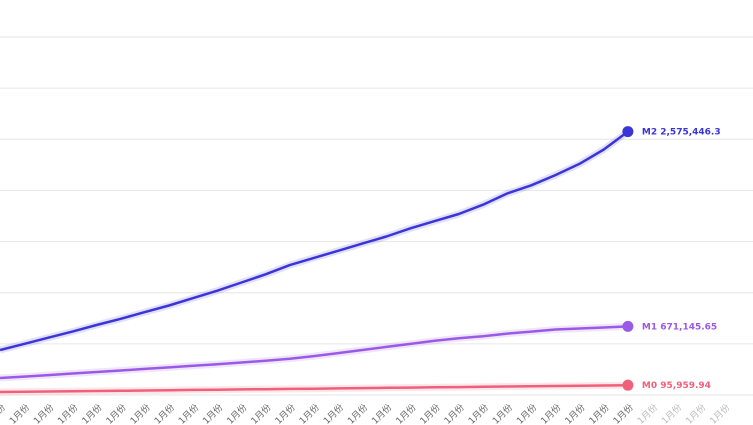 This screenshot has height=425, width=753. I want to click on series-name: M2, so click(649, 132).